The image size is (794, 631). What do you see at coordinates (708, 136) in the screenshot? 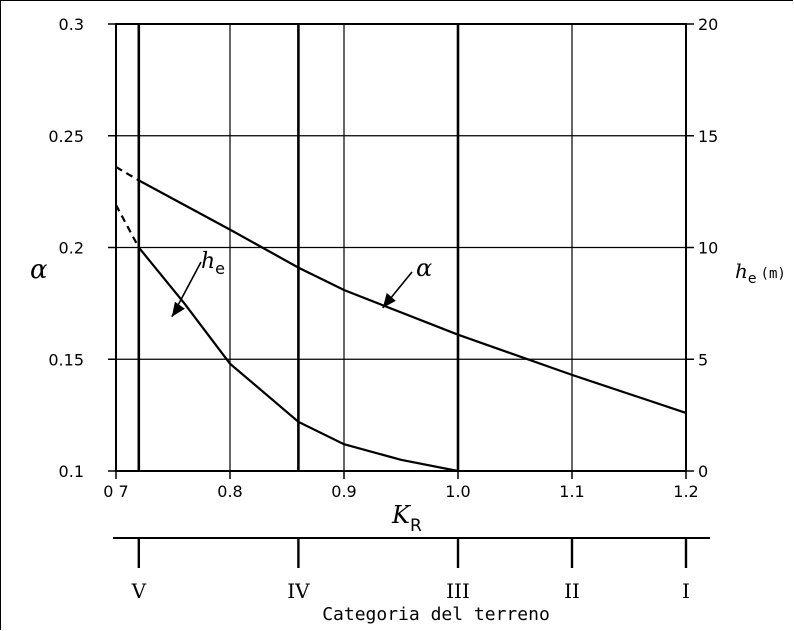
I see `y-right-tick-label: 15` at bounding box center [708, 136].